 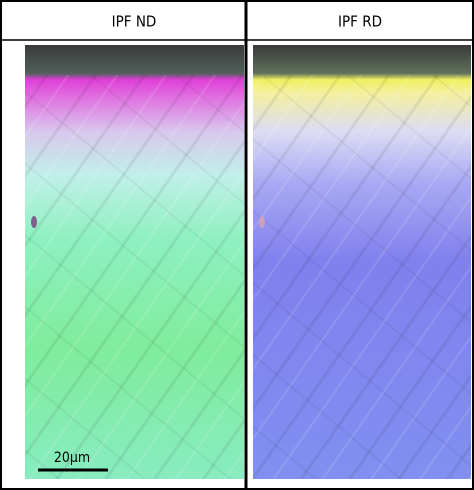 I want to click on scale-label: 20μm, so click(x=72, y=458).